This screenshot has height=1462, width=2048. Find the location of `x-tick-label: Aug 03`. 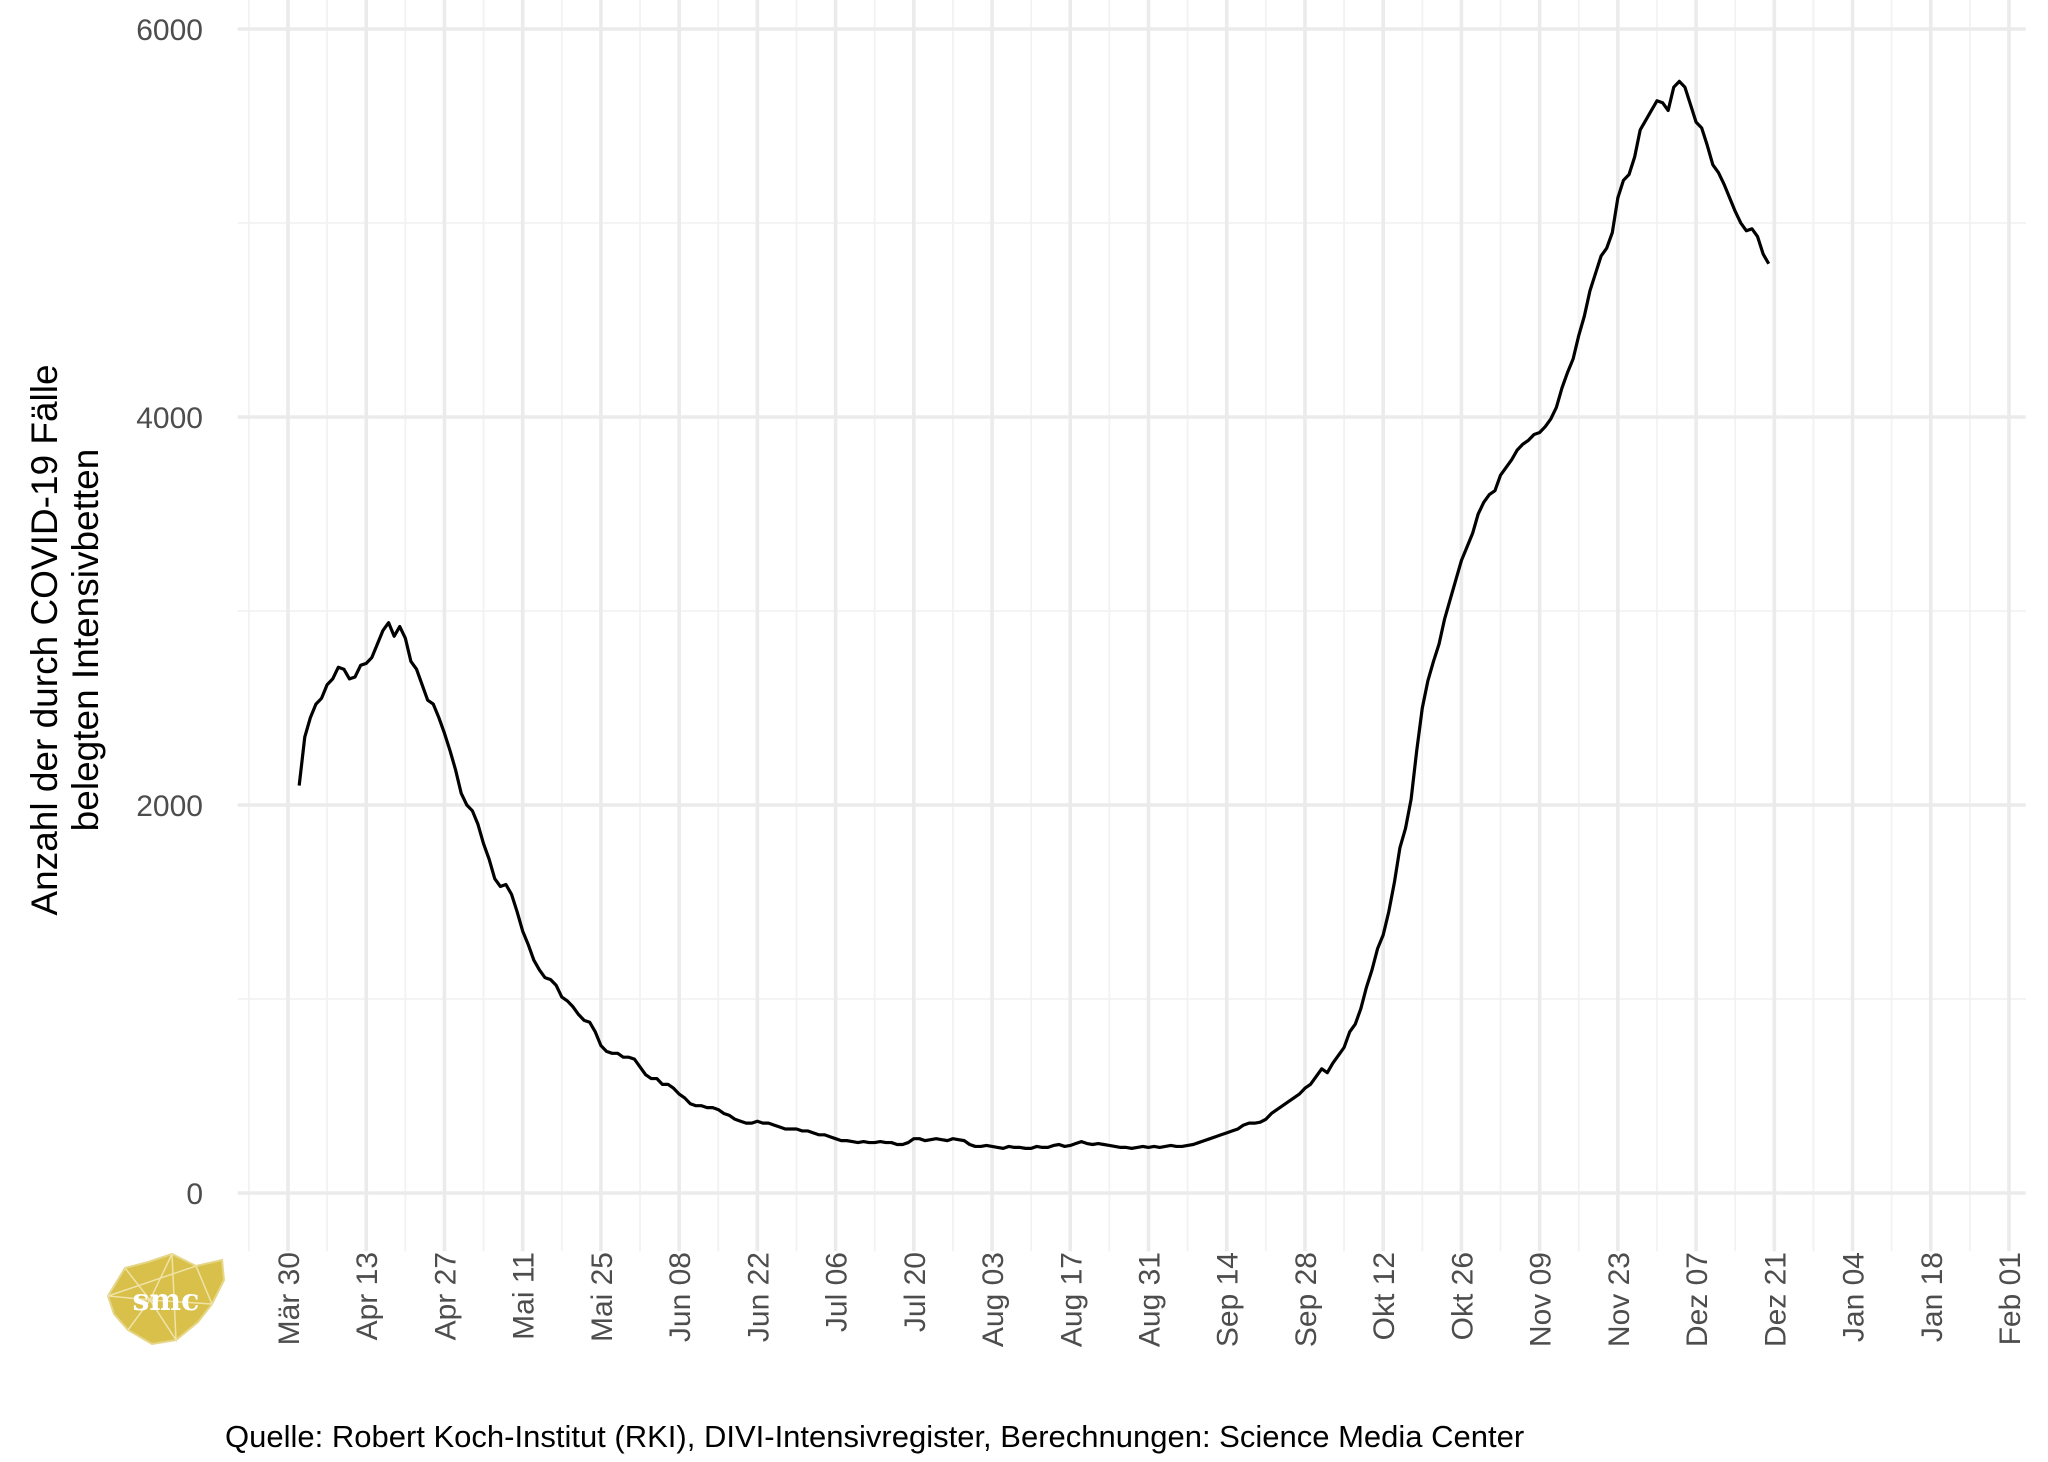

x-tick-label: Aug 03 is located at coordinates (993, 1299).